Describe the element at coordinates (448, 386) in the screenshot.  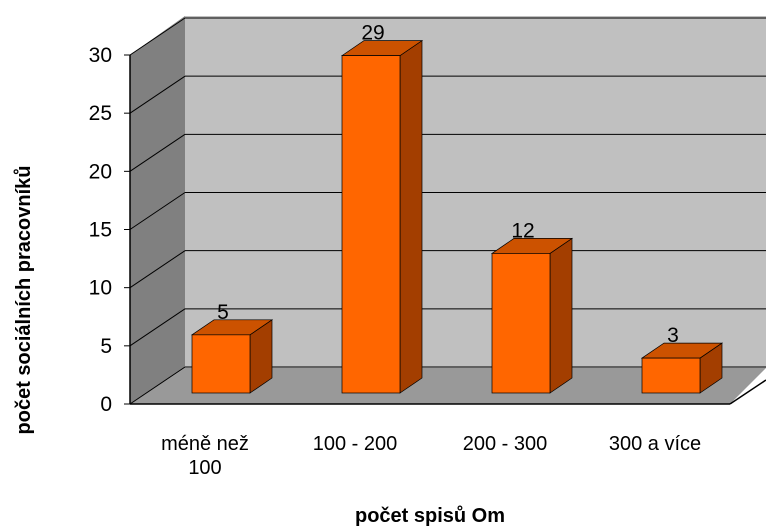
I see `floor` at that location.